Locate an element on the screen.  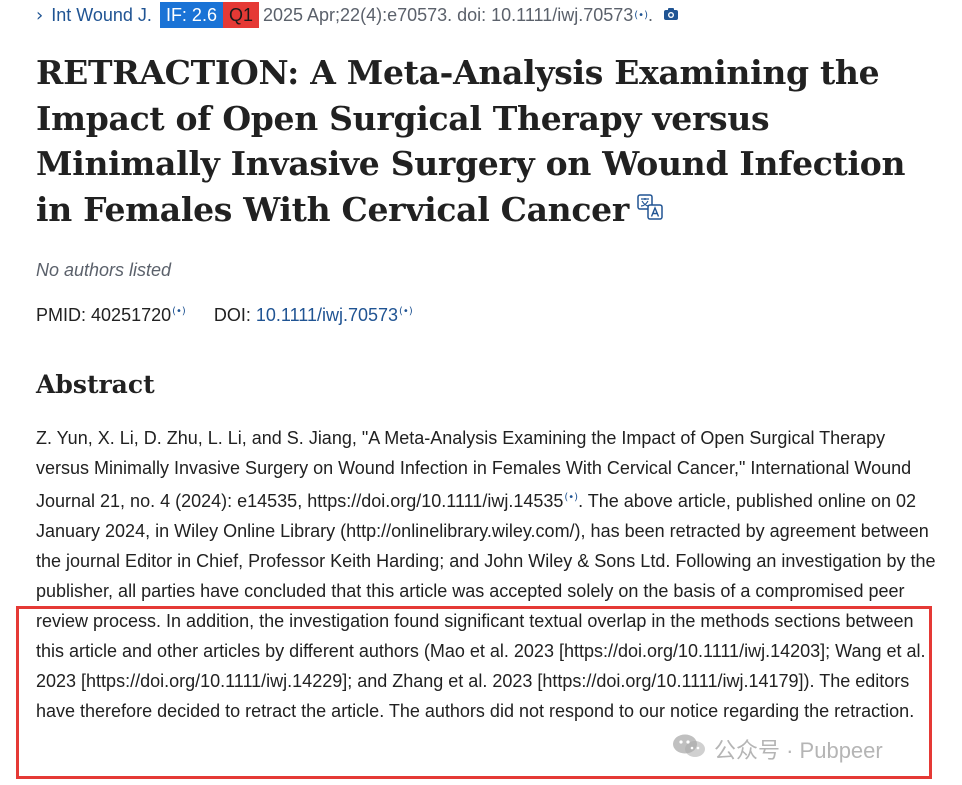
camera-icon is located at coordinates (671, 15).